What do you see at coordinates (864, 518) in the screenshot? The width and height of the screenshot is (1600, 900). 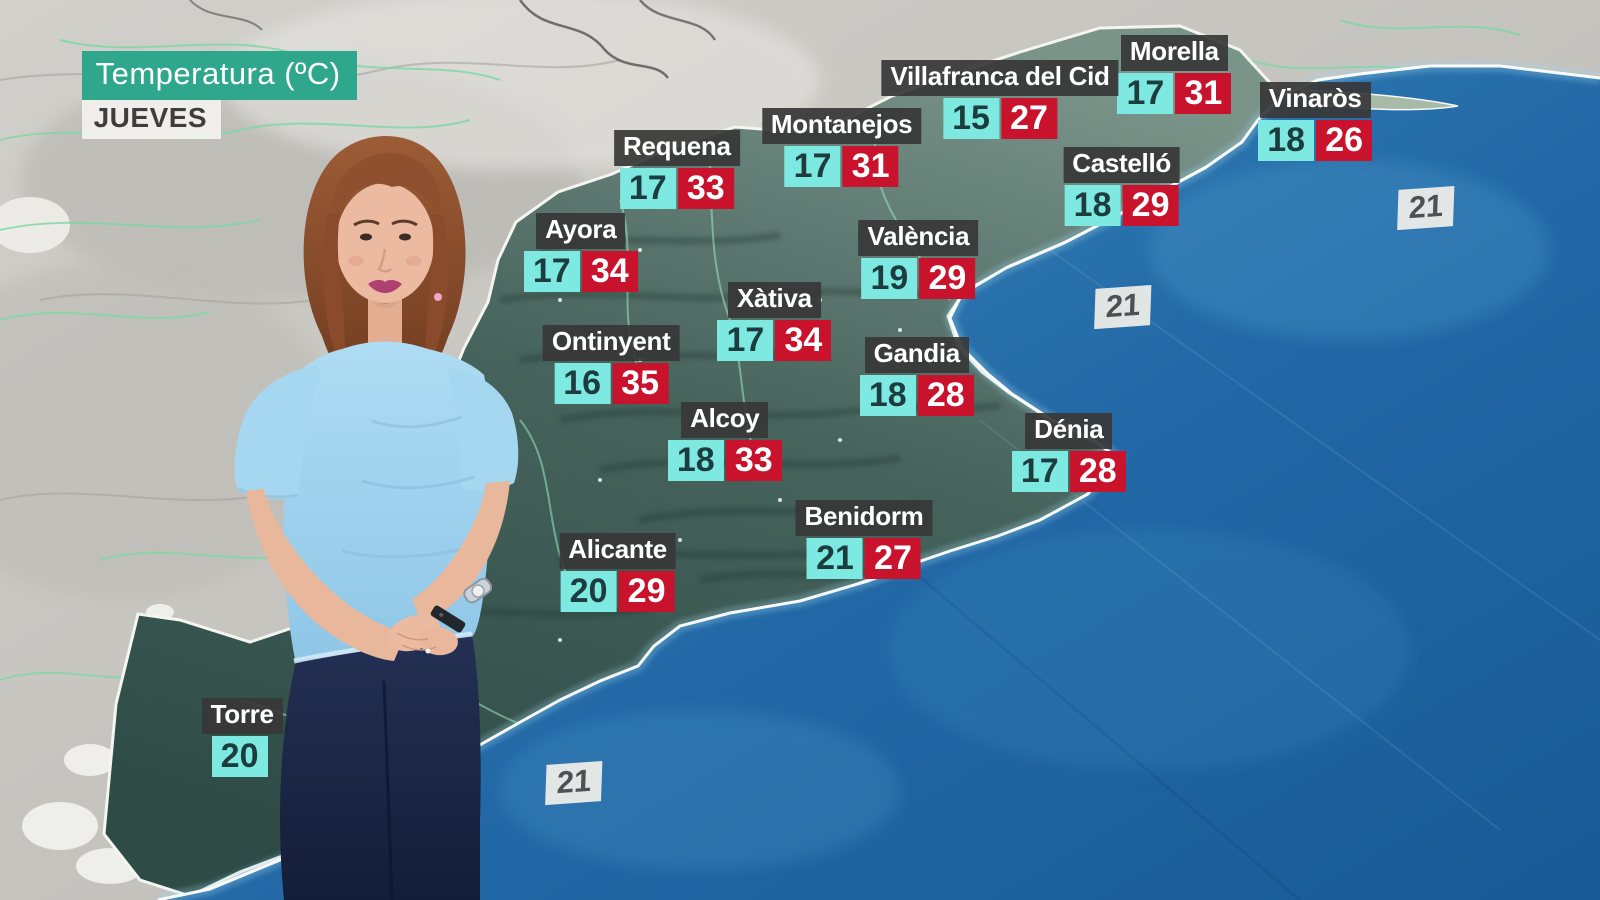 I see `city-name: Benidorm` at bounding box center [864, 518].